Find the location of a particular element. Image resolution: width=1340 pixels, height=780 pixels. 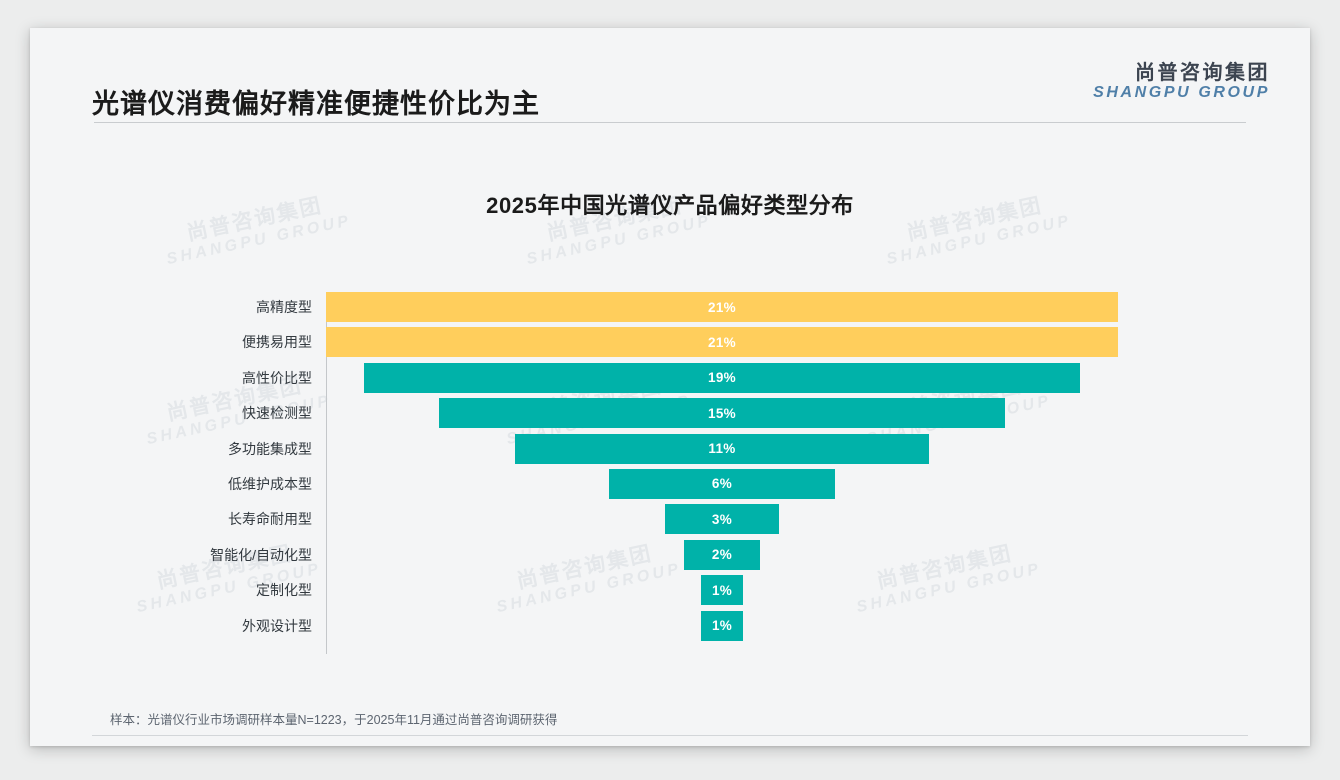

brand-logo-en: SHANGPU GROUP is located at coordinates (1181, 93).